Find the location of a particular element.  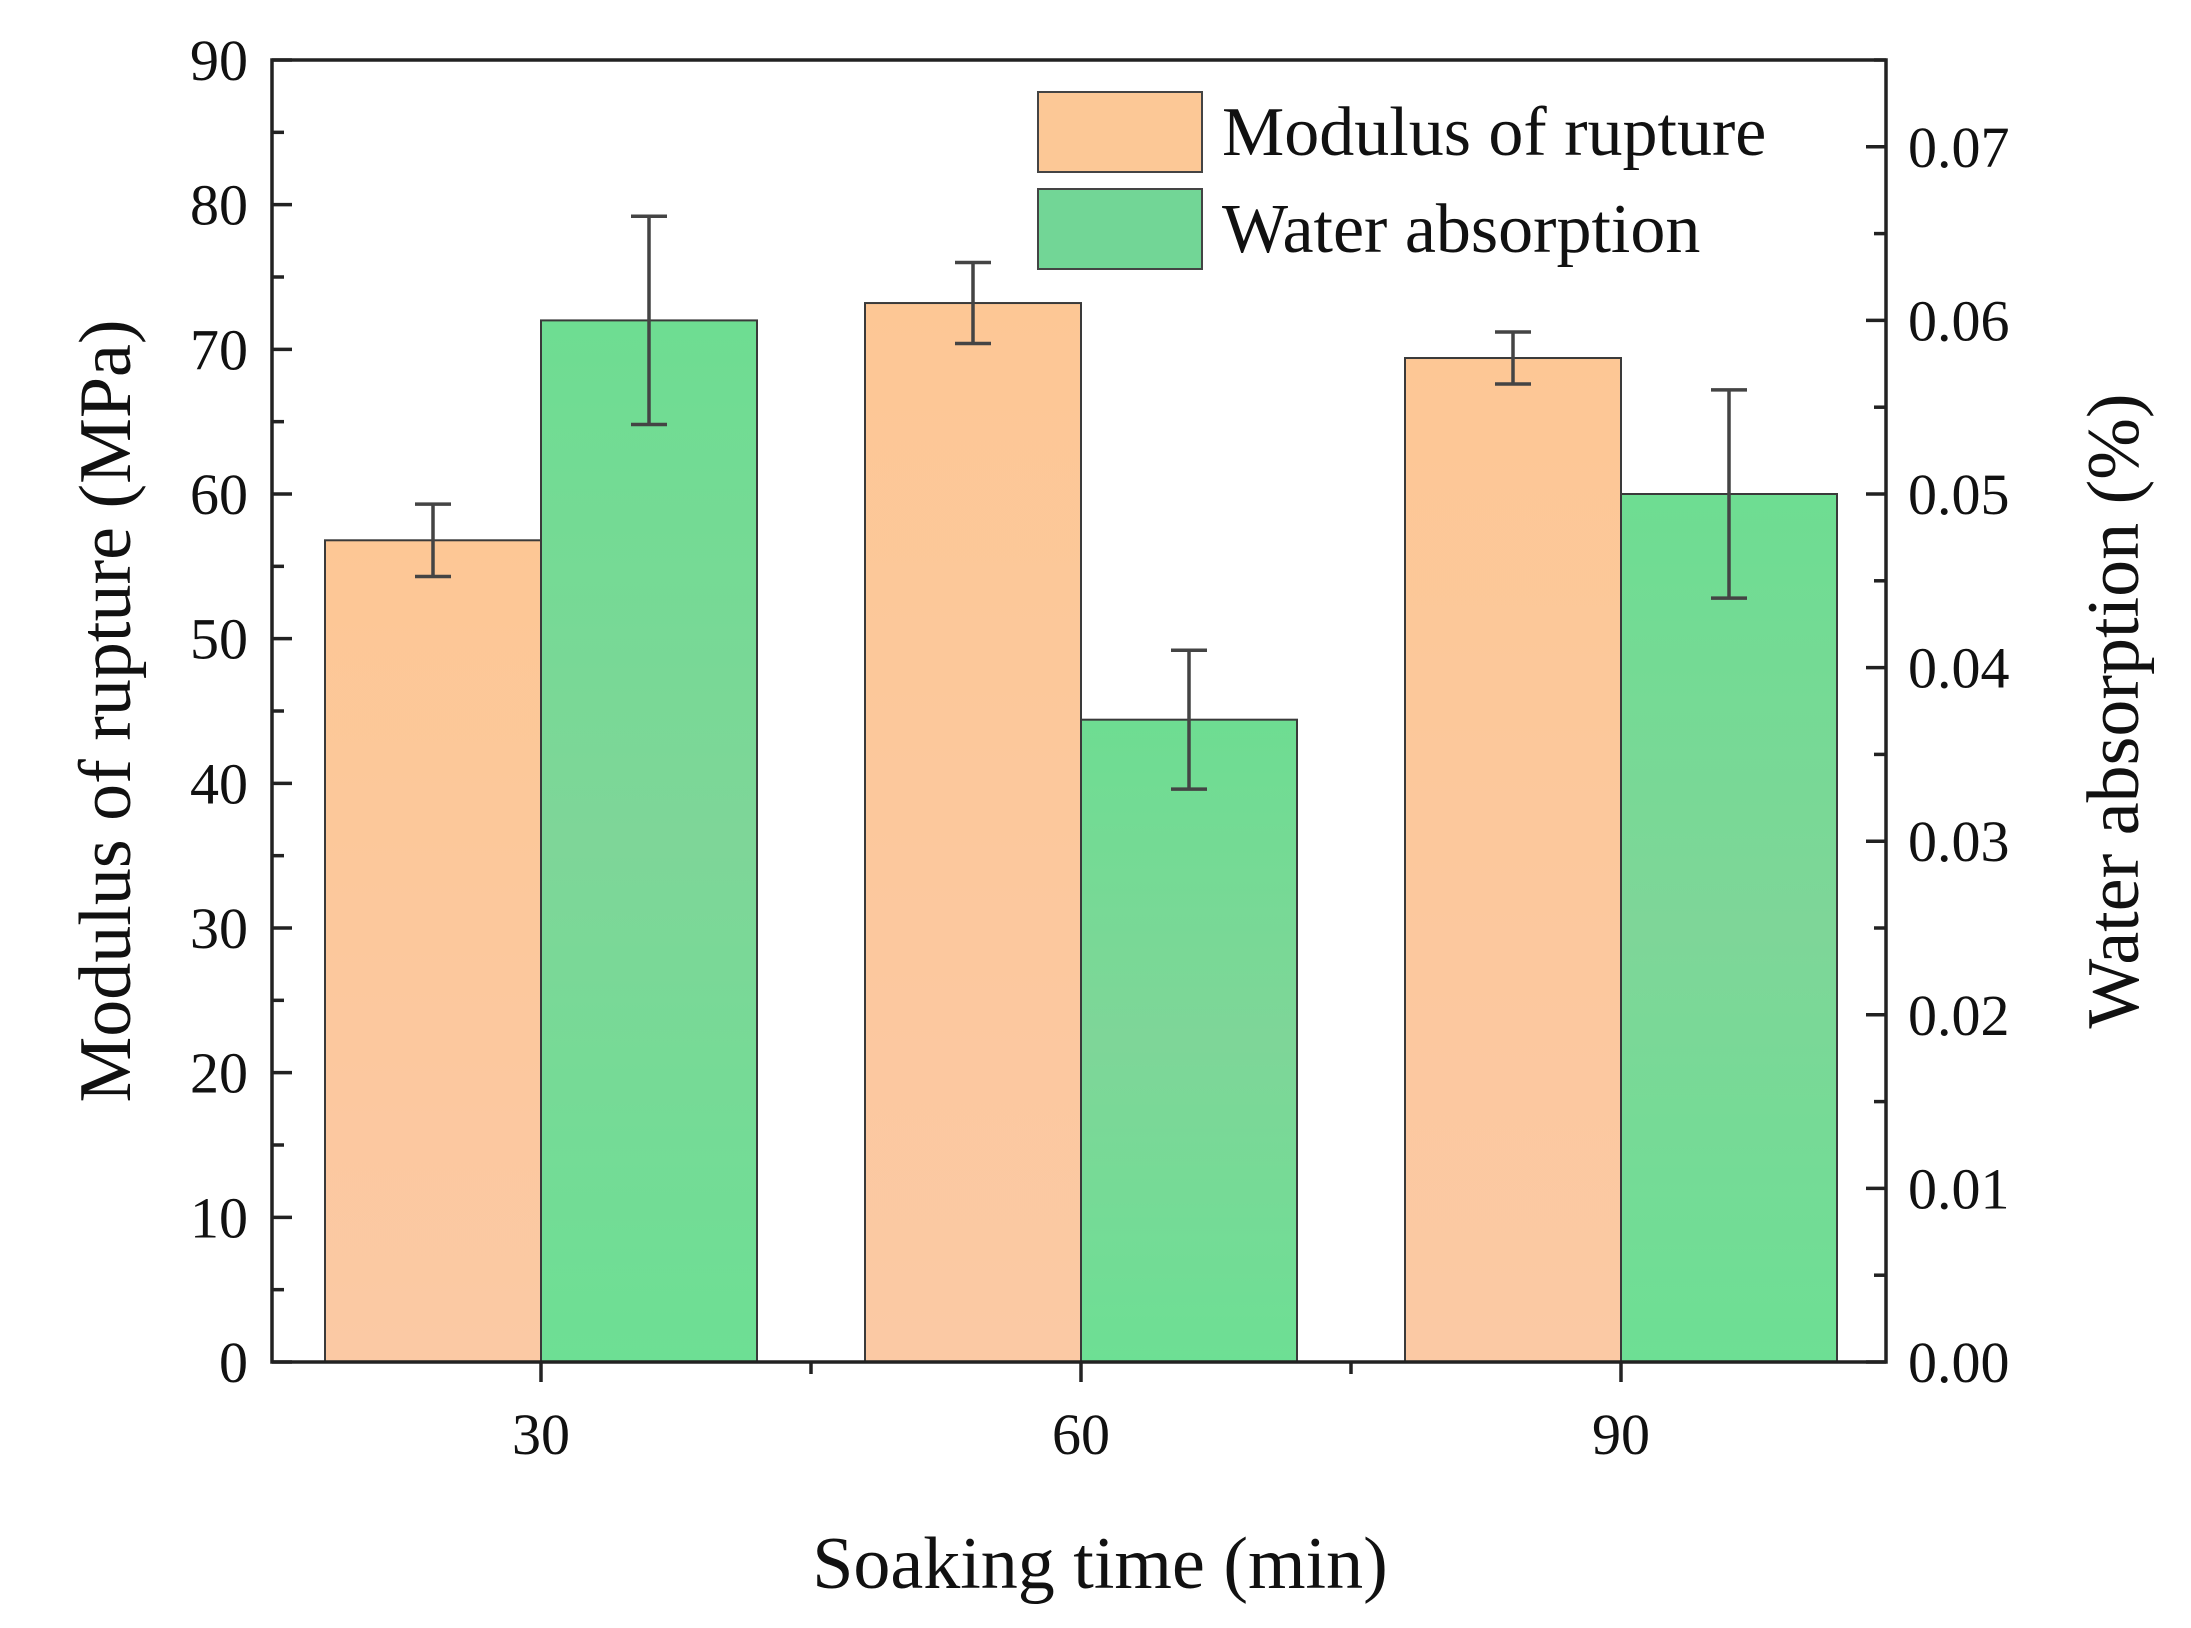

y-right-tick-label: 0.05 is located at coordinates (1959, 494).